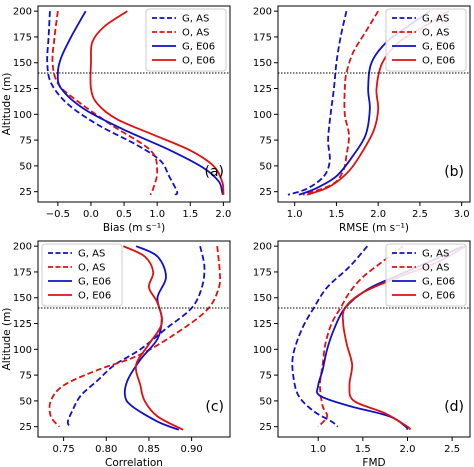 The width and height of the screenshot is (474, 467). Describe the element at coordinates (454, 407) in the screenshot. I see `panel-label: (d)` at that location.